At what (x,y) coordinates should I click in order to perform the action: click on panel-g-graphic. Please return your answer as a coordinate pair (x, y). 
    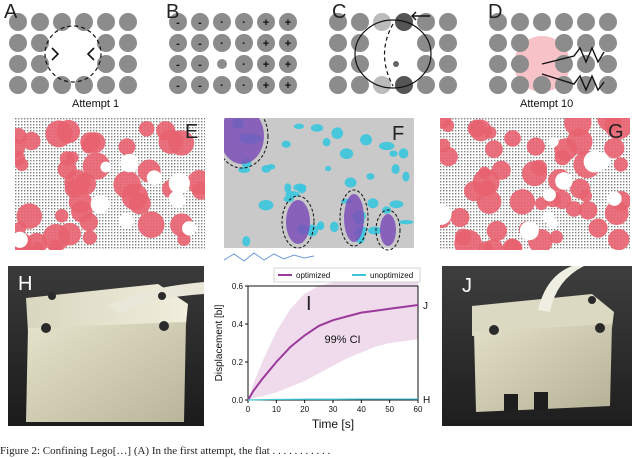
    Looking at the image, I should click on (535, 184).